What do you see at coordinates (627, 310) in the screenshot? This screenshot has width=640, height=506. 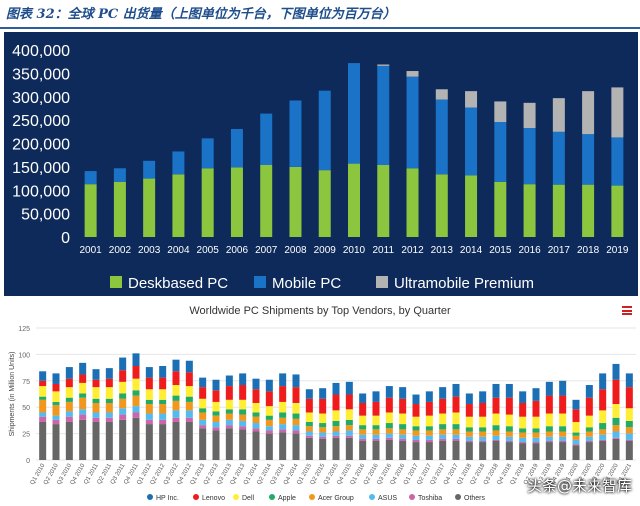 I see `chart-menu-icon` at bounding box center [627, 310].